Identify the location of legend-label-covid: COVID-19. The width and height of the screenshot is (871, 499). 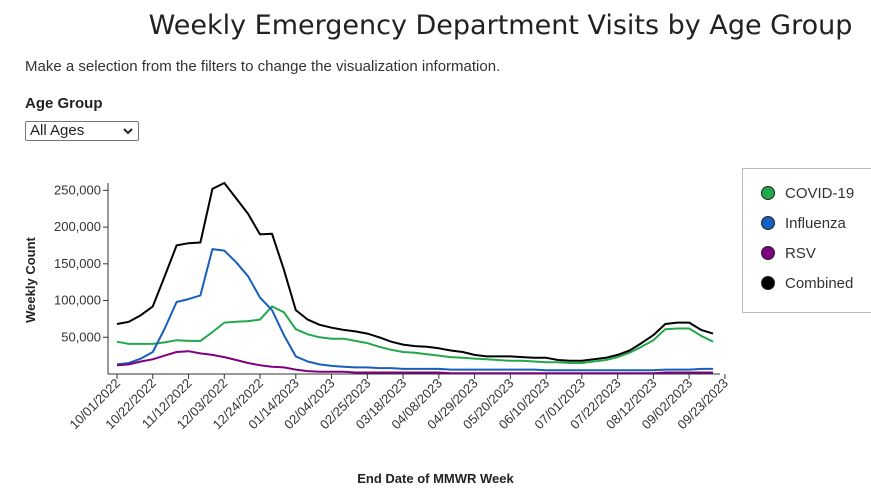
(820, 193).